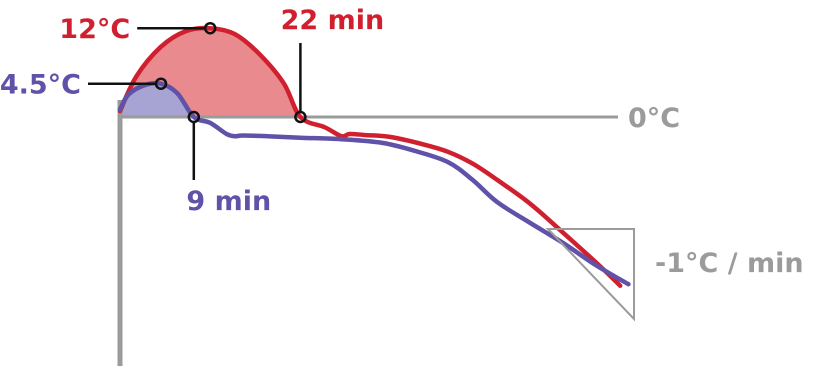 The height and width of the screenshot is (372, 822). I want to click on annotation-leaders, so click(195, 103).